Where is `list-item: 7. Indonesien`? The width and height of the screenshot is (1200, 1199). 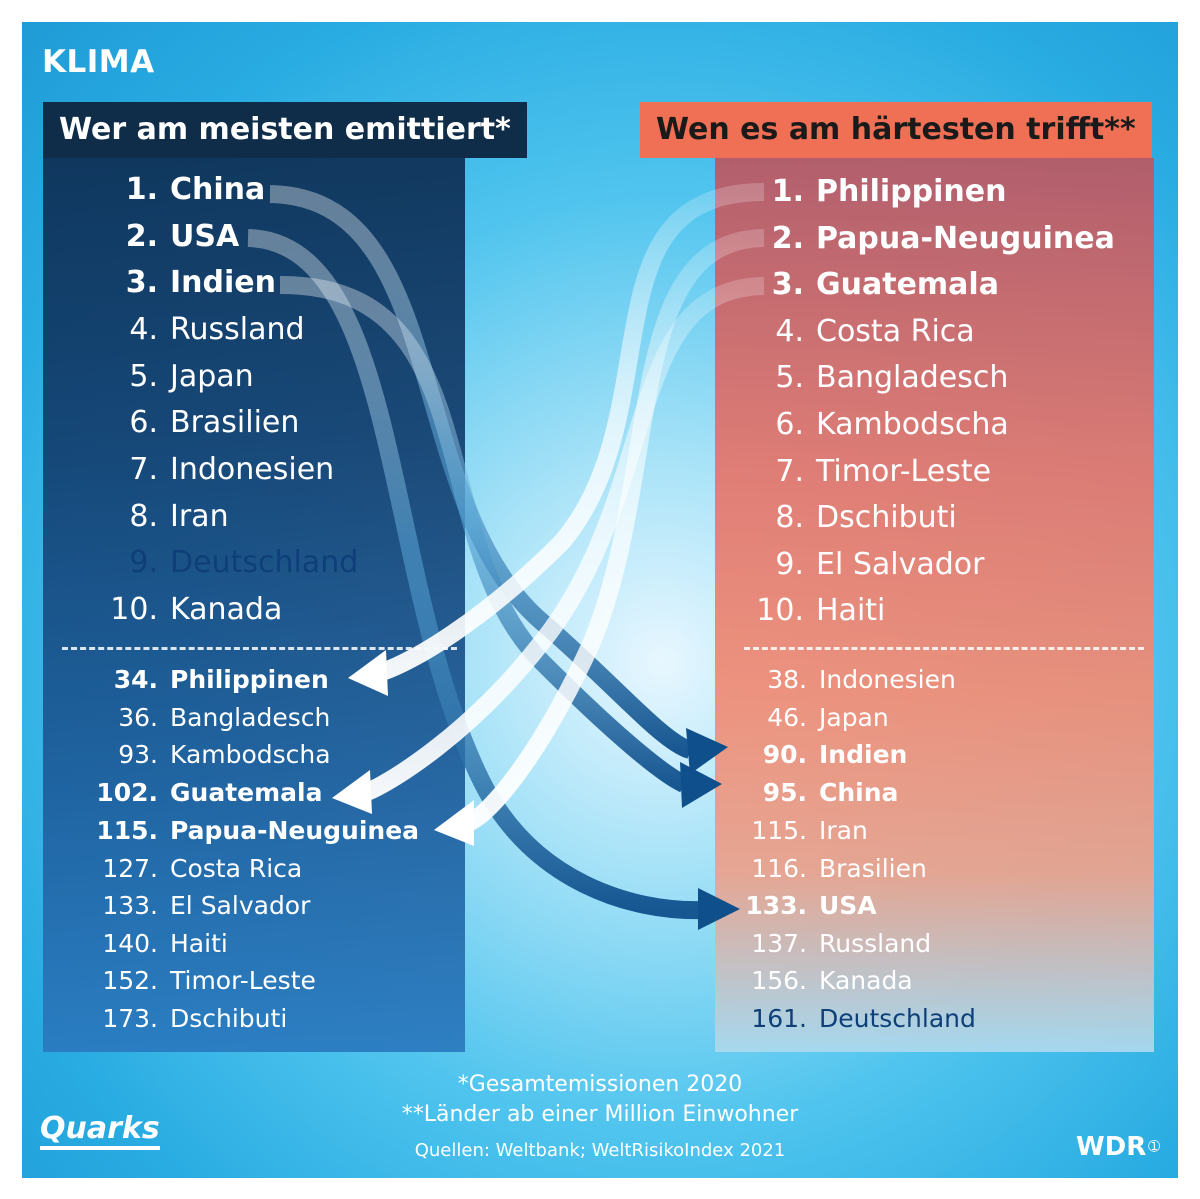
list-item: 7. Indonesien is located at coordinates (232, 469).